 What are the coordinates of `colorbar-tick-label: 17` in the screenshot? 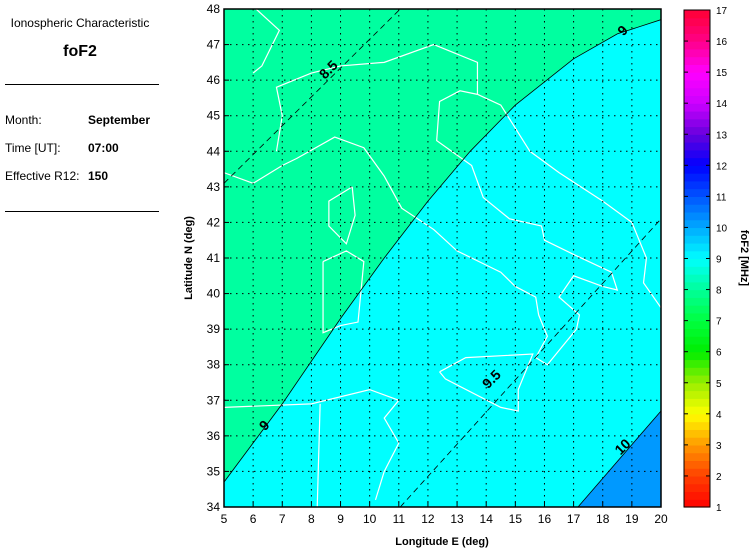 It's located at (722, 11).